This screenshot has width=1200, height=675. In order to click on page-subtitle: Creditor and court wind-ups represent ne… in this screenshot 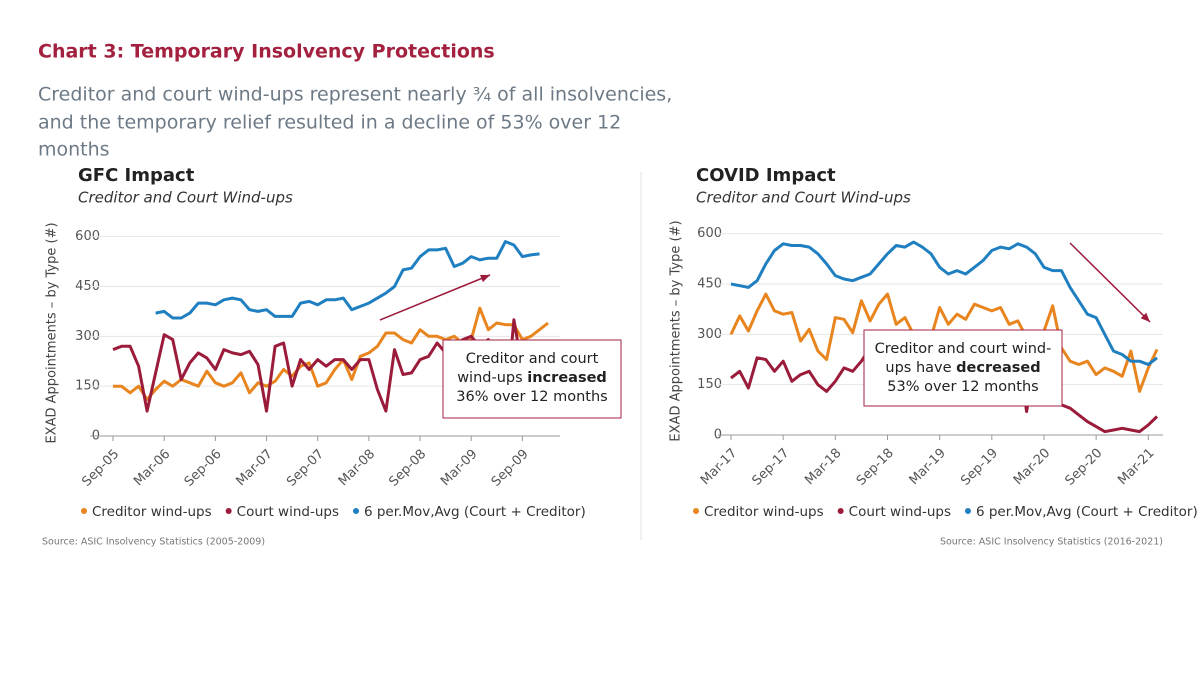, I will do `click(355, 95)`.